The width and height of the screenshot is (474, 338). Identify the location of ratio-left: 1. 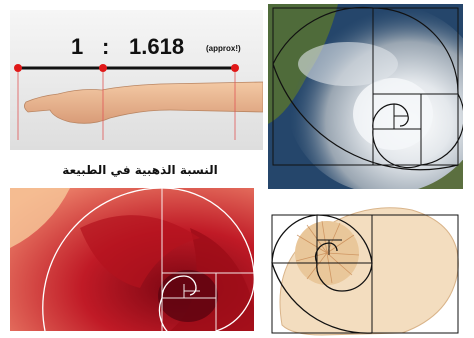
(77, 46).